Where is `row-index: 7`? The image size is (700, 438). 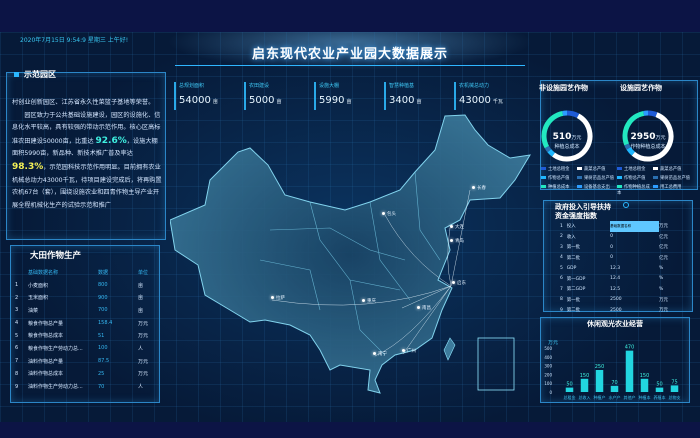
row-index: 7 is located at coordinates (17, 361).